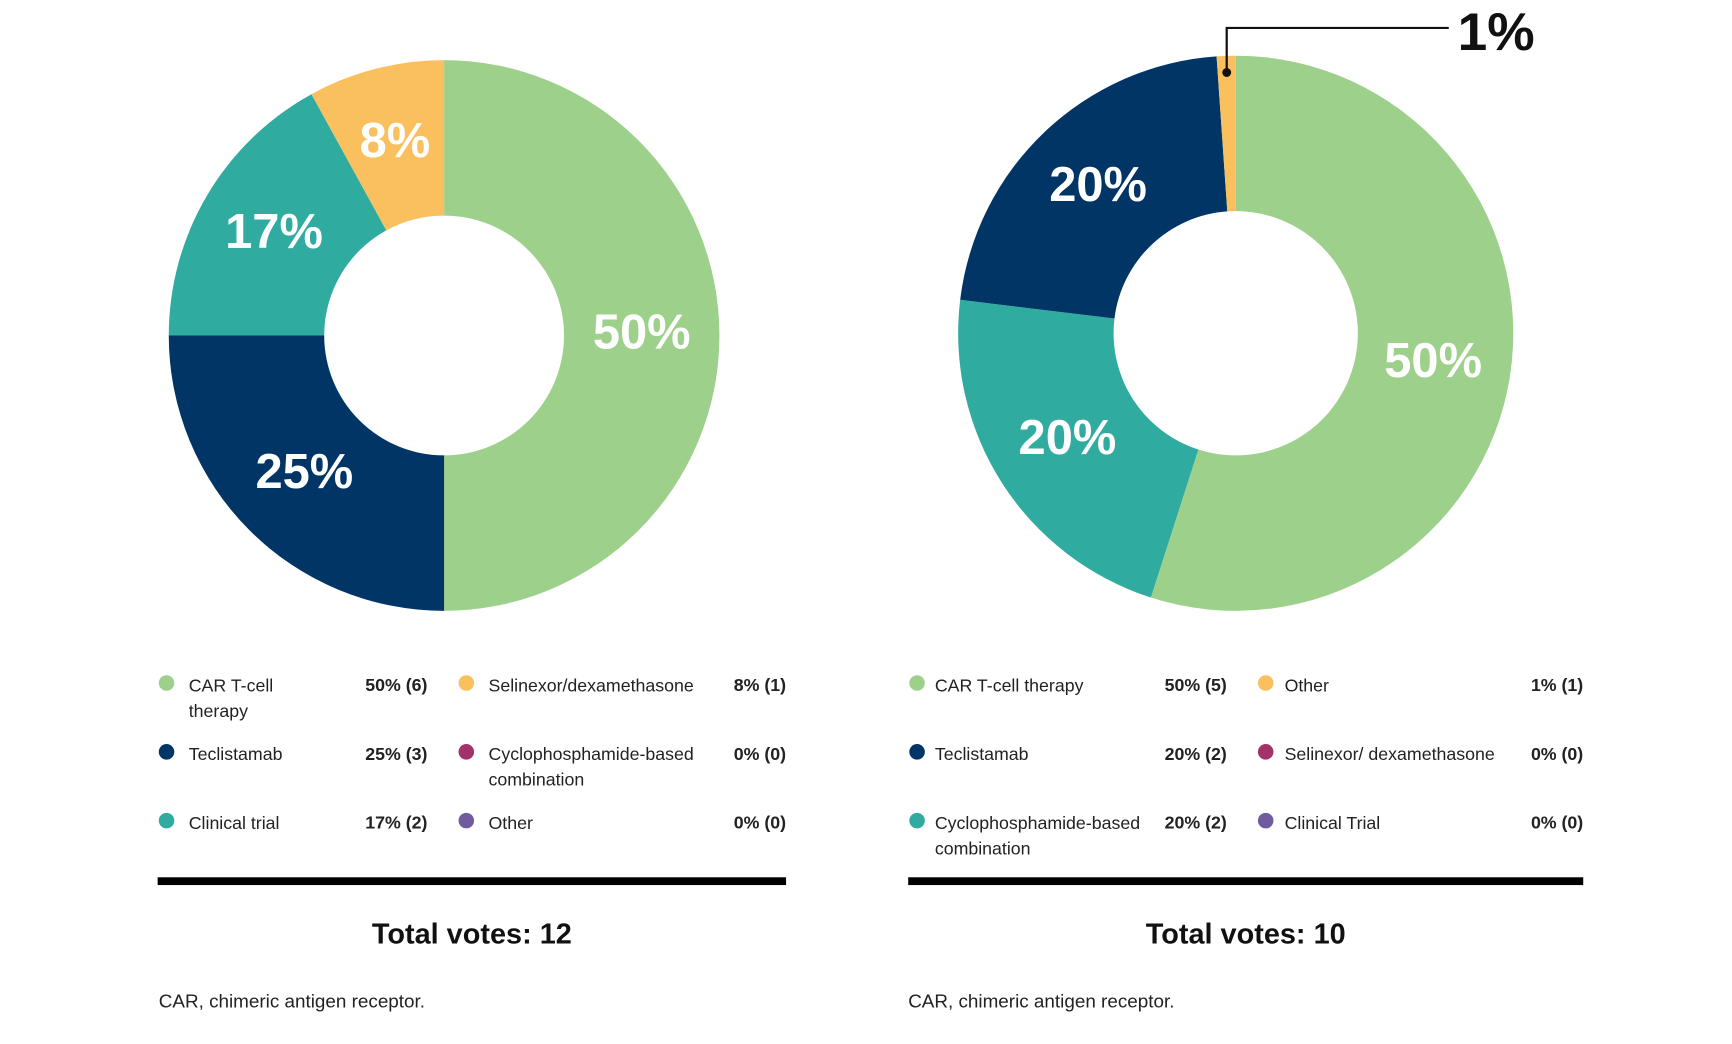  Describe the element at coordinates (1390, 754) in the screenshot. I see `legend-label: Selinexor/ dexamethasone` at that location.